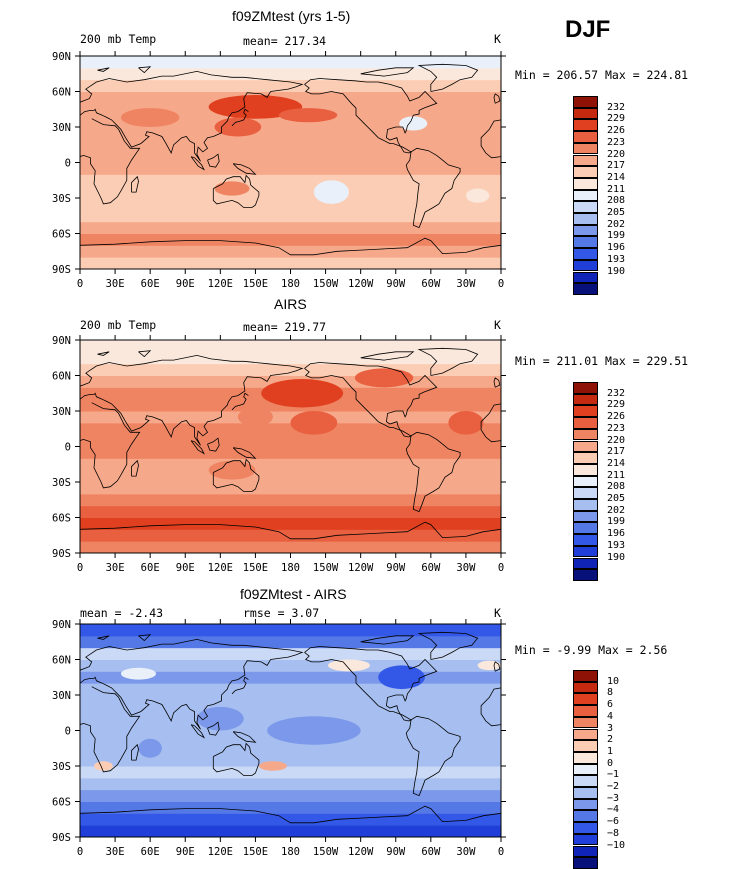 Image resolution: width=733 pixels, height=869 pixels. I want to click on panel-title: f09ZMtest (yrs 1-5), so click(291, 16).